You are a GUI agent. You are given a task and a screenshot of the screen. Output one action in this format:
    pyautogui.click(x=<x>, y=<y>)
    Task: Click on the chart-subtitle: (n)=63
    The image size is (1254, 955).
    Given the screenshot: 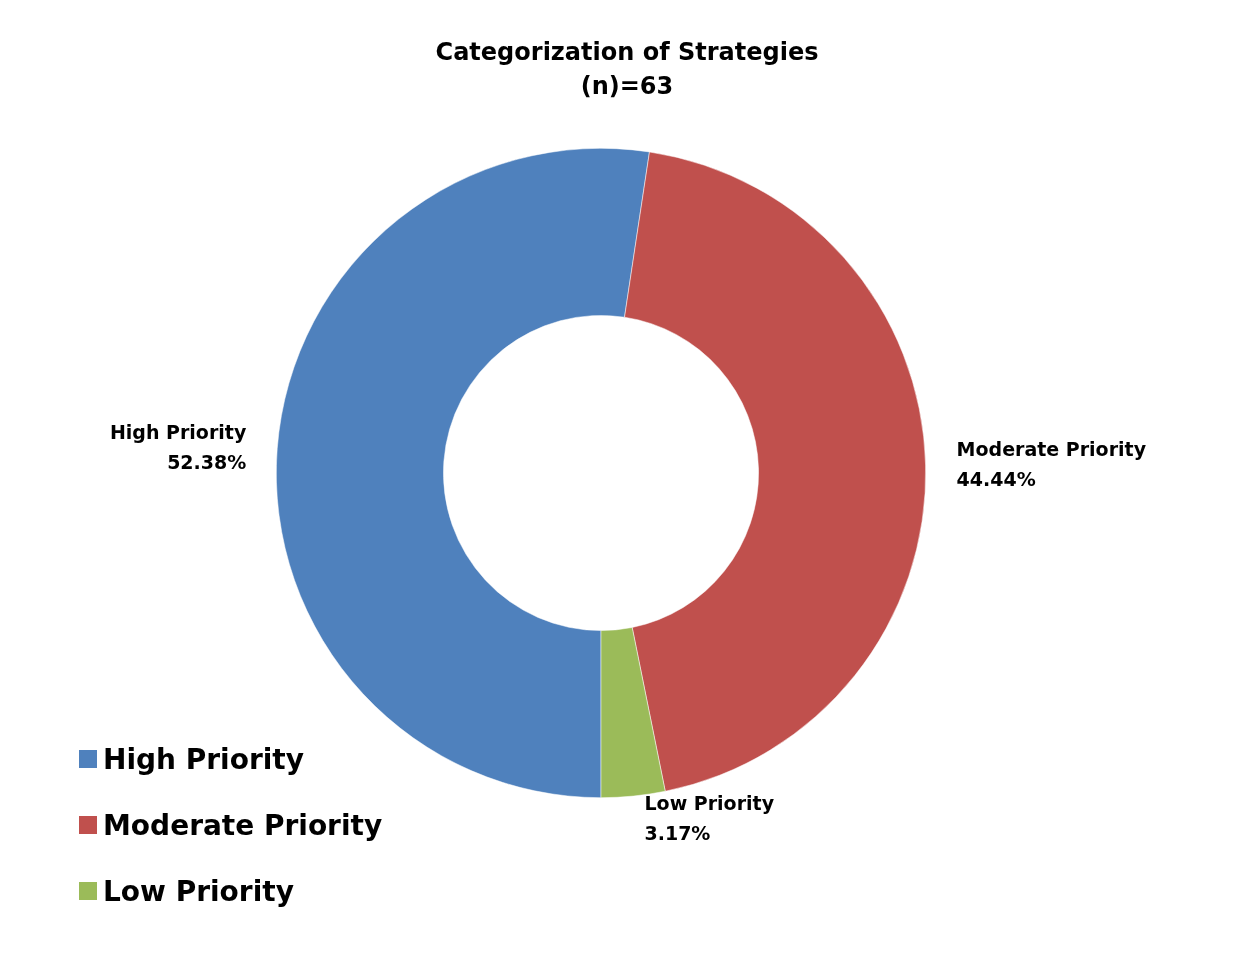 What is the action you would take?
    pyautogui.click(x=627, y=86)
    